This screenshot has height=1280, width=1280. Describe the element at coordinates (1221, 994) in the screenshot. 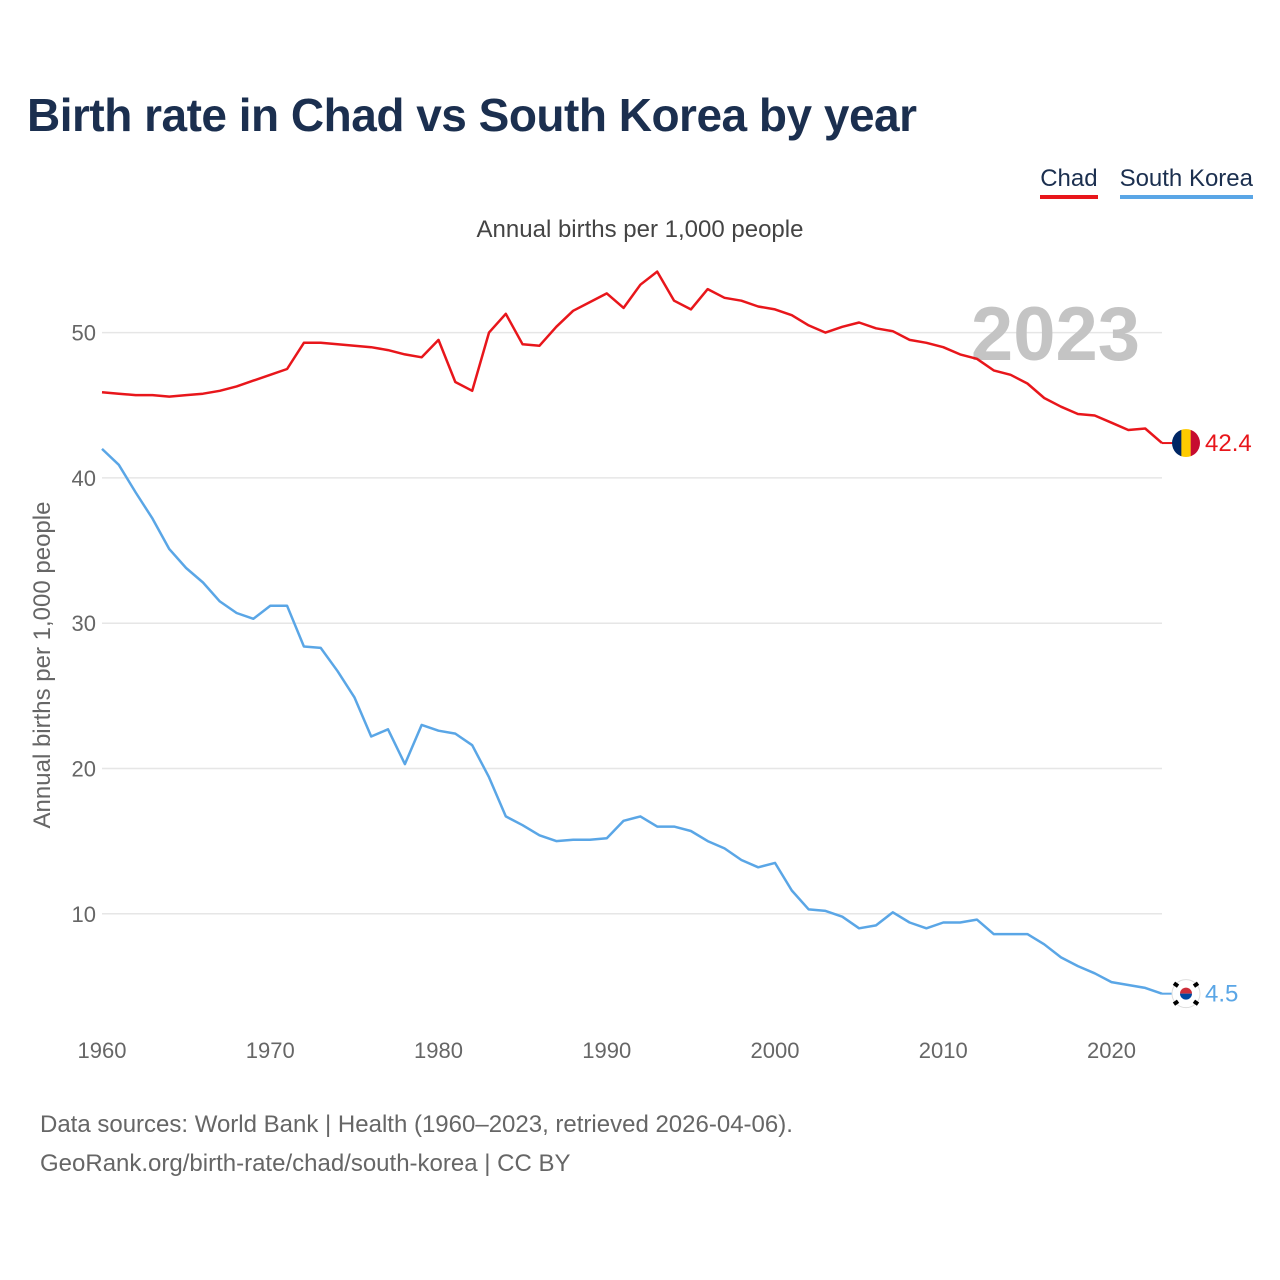

I see `end-value-label: 4.5` at that location.